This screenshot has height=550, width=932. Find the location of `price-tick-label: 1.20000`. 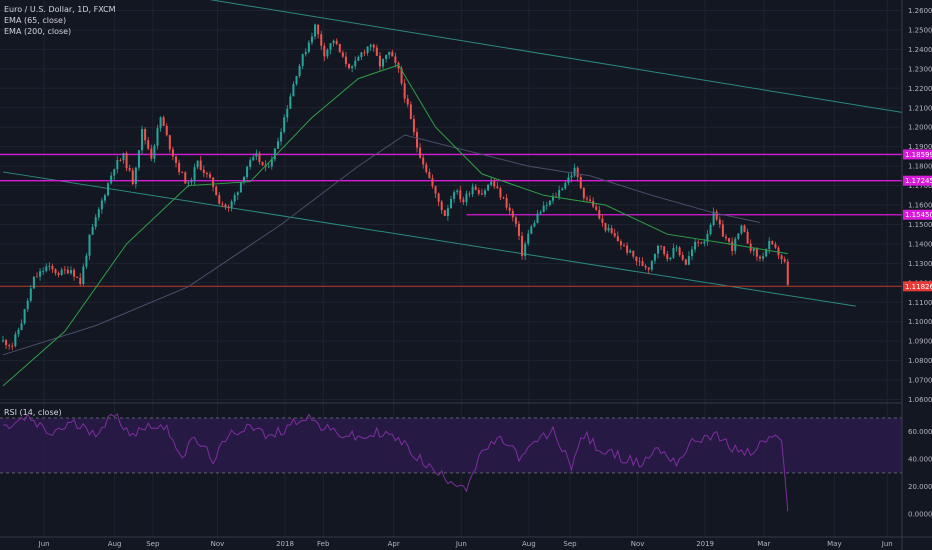

price-tick-label: 1.20000 is located at coordinates (920, 128).